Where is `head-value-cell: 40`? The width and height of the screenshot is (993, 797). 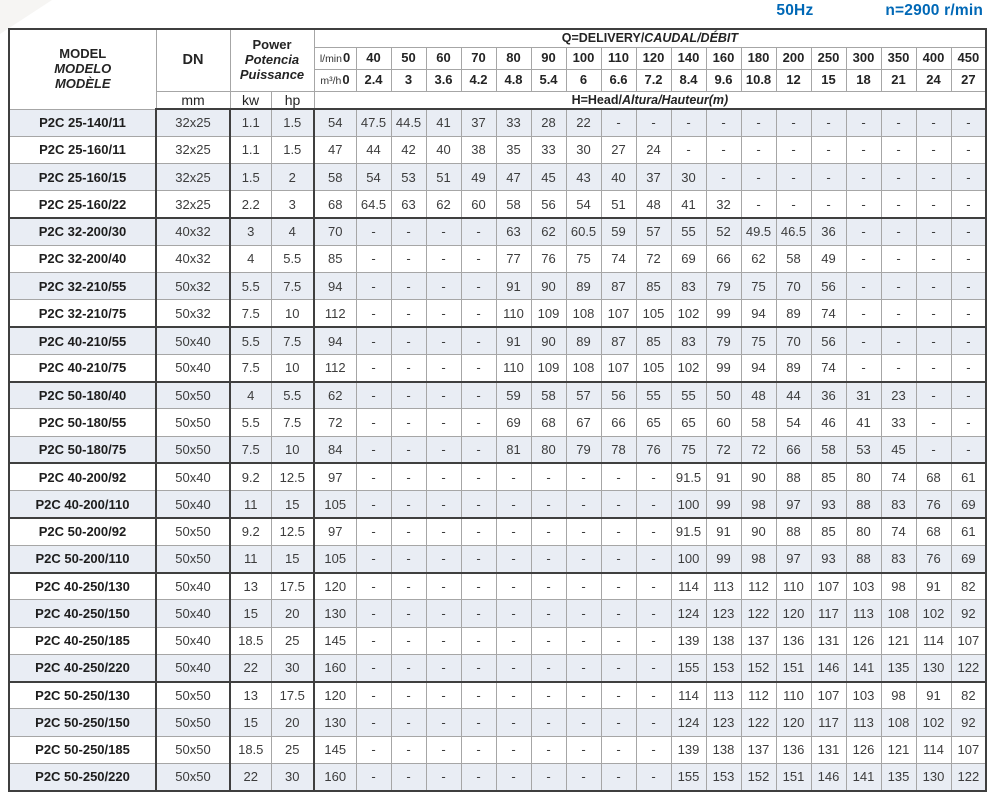 head-value-cell: 40 is located at coordinates (443, 150).